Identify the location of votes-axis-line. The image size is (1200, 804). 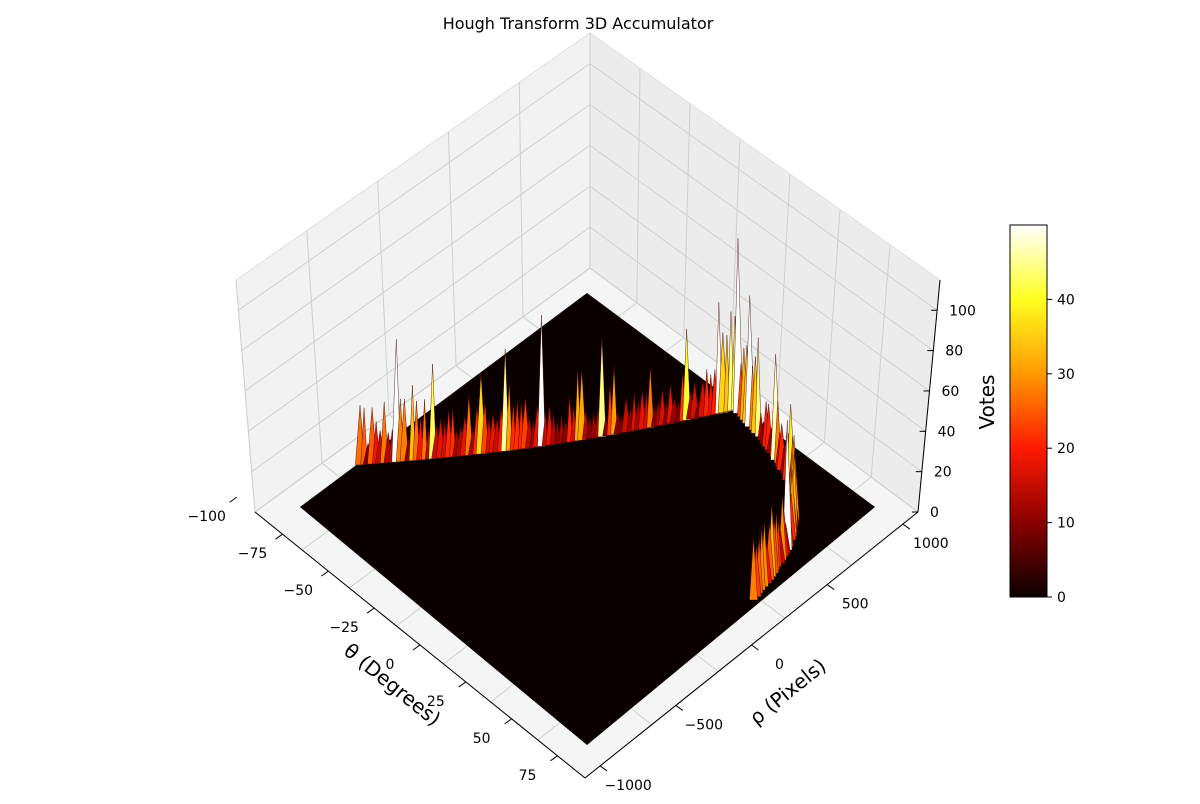
(929, 396).